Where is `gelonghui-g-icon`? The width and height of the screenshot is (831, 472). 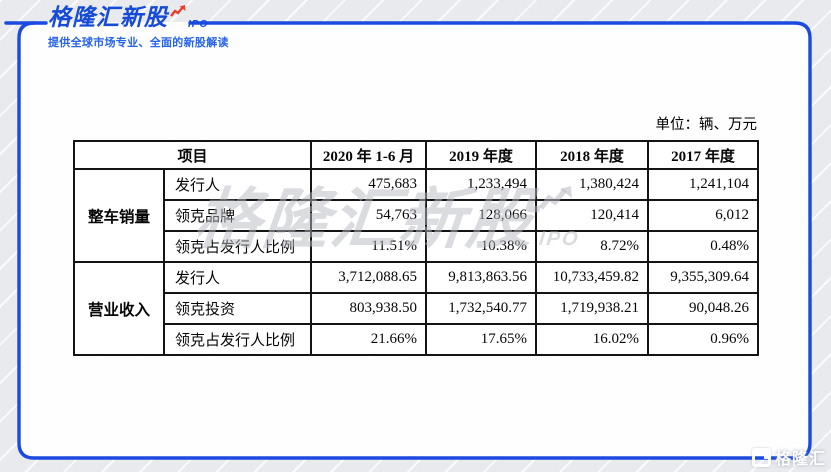 gelonghui-g-icon is located at coordinates (761, 457).